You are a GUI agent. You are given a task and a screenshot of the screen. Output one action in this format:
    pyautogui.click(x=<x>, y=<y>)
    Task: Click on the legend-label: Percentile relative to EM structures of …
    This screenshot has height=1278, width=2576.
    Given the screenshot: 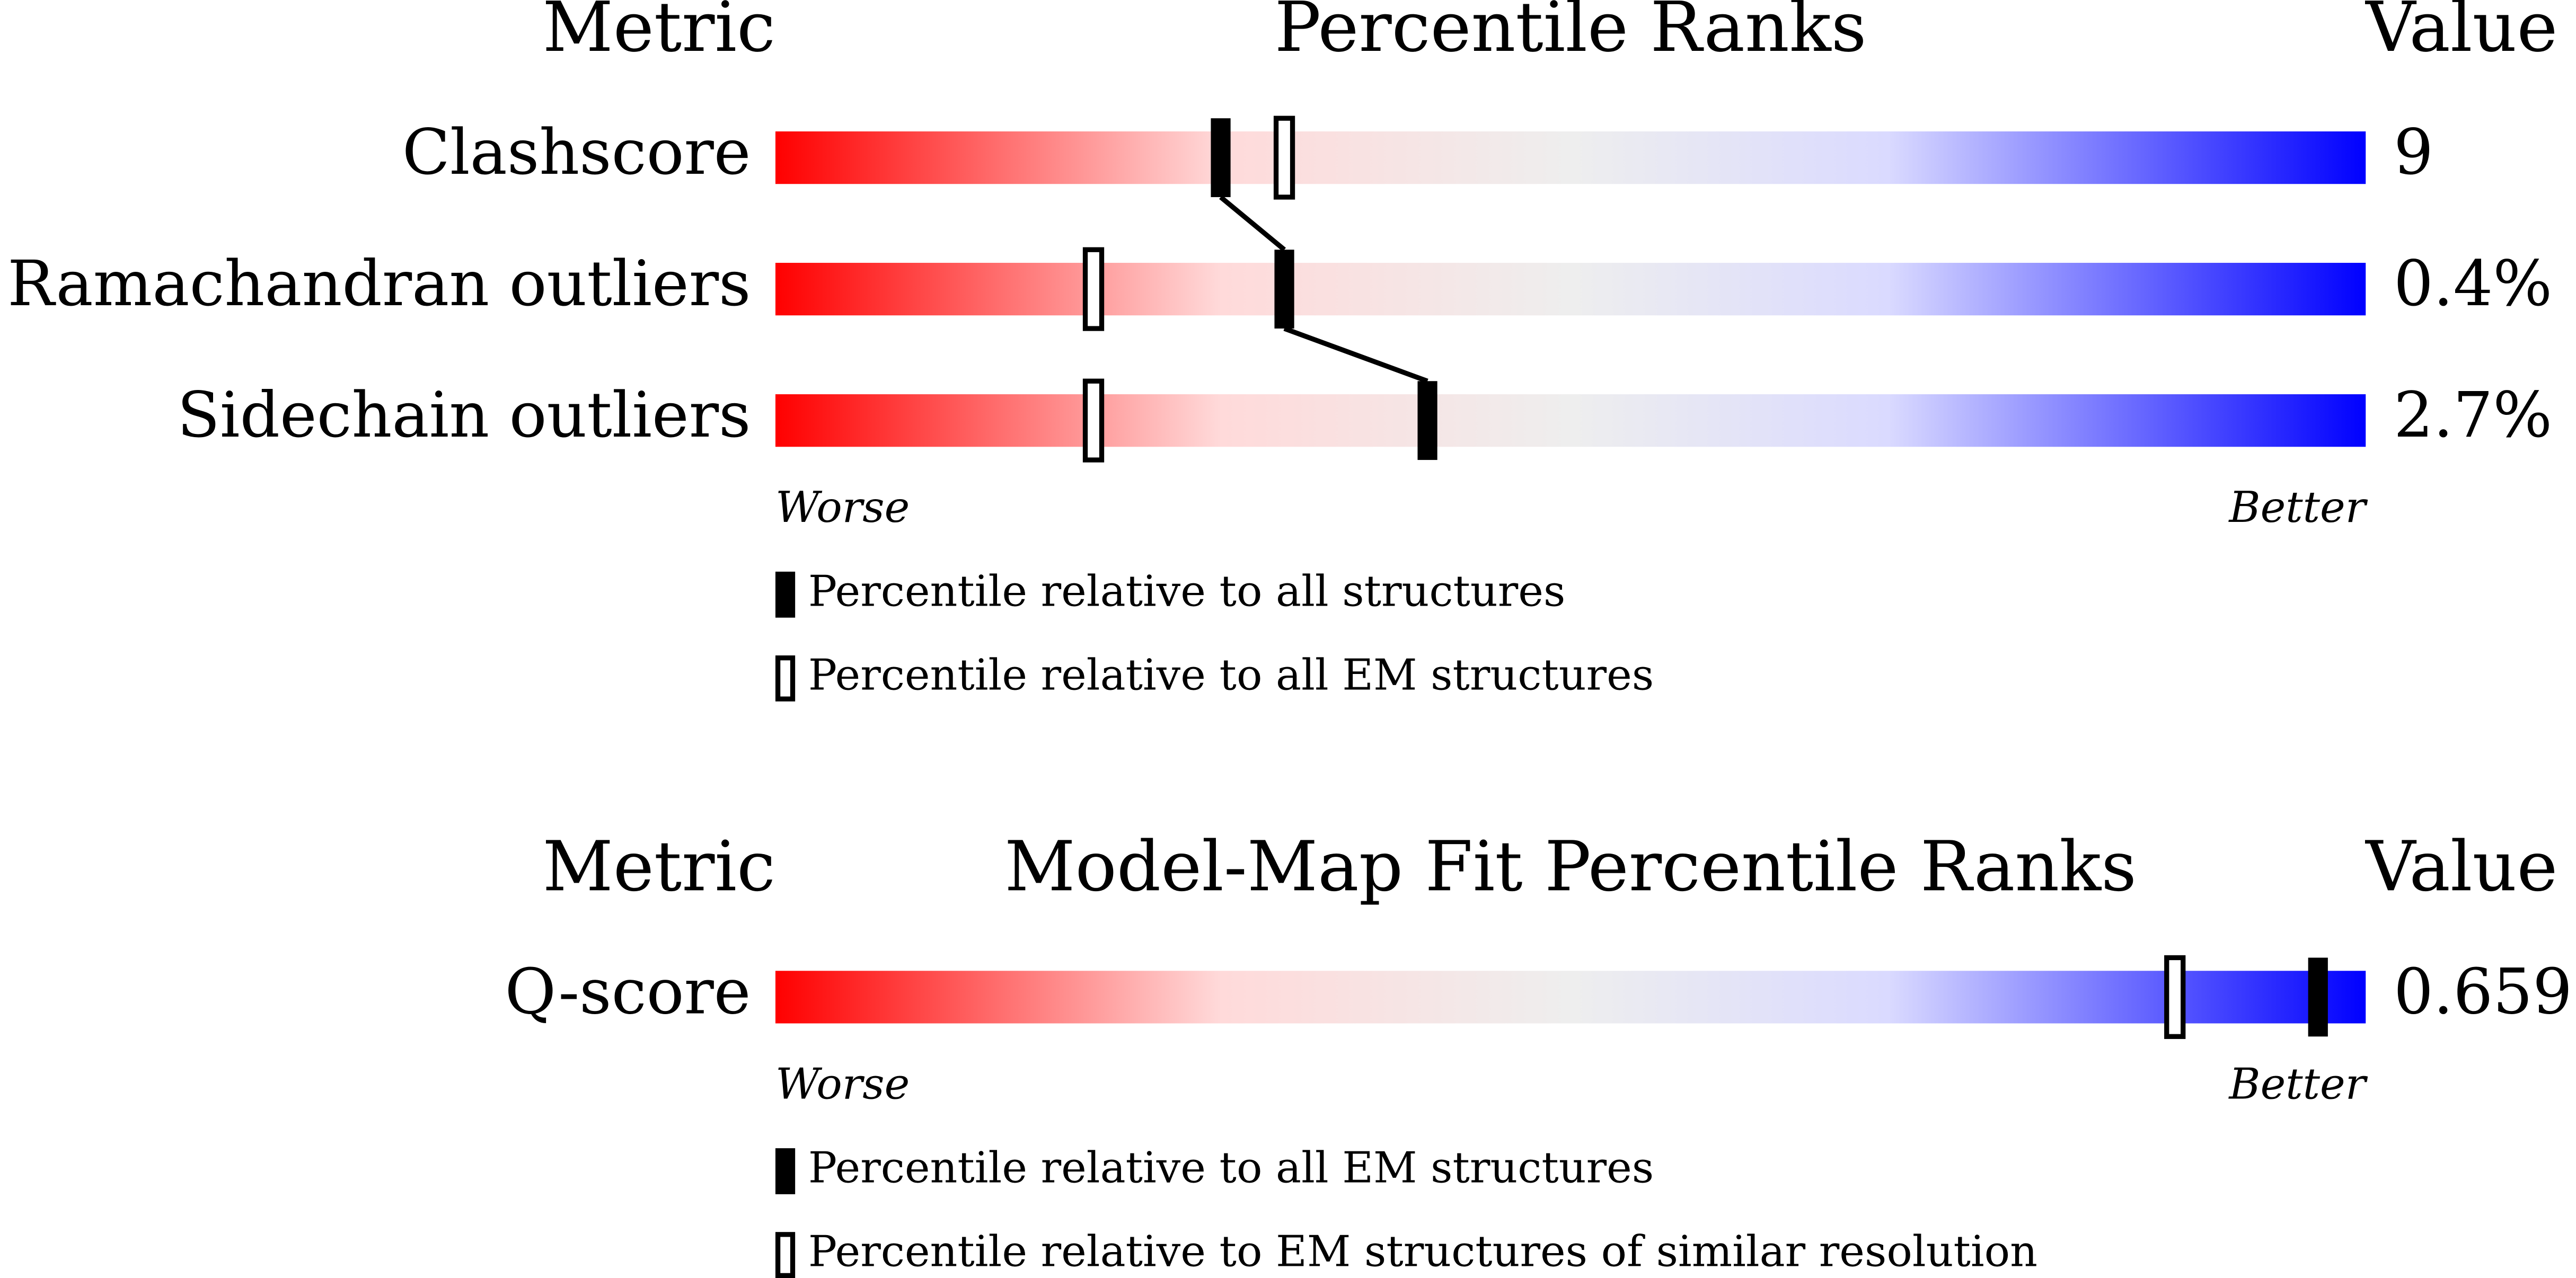 What is the action you would take?
    pyautogui.click(x=1422, y=1252)
    